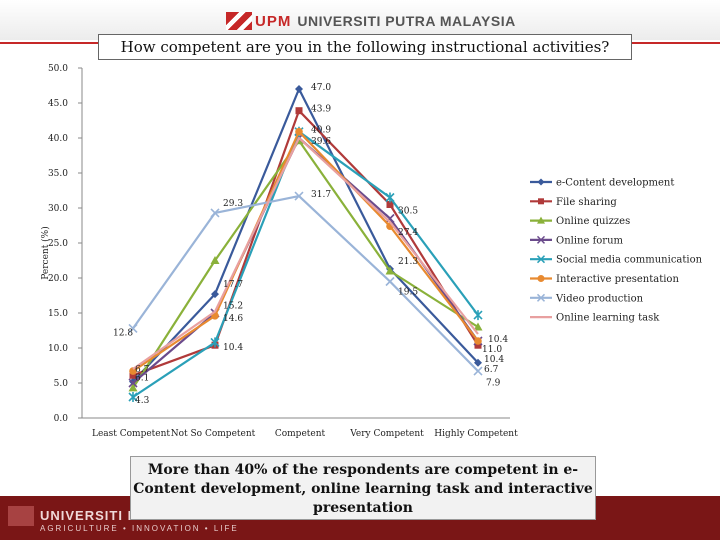 The height and width of the screenshot is (540, 720). Describe the element at coordinates (593, 221) in the screenshot. I see `legend-label: Online quizzes` at that location.